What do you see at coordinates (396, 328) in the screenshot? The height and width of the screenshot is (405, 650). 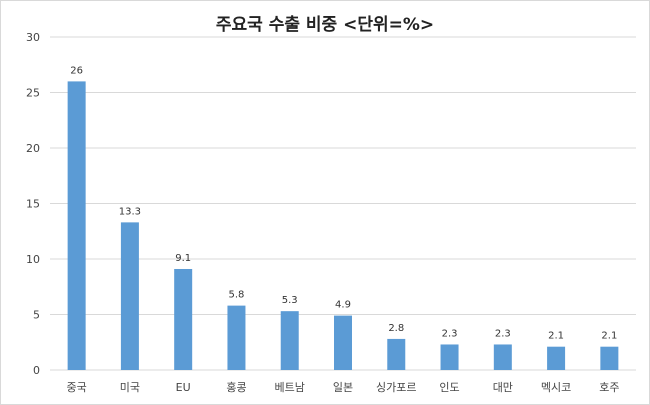 I see `value-label: 2.8` at bounding box center [396, 328].